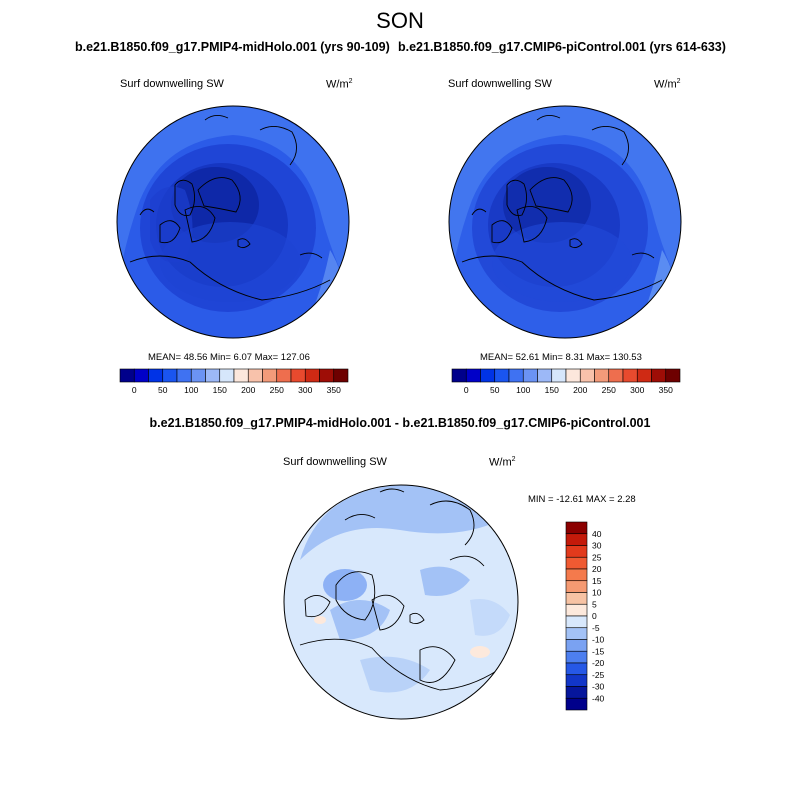 The image size is (800, 800). I want to click on colorbar-right: 0 50 100 150 200 250 300 350, so click(566, 381).